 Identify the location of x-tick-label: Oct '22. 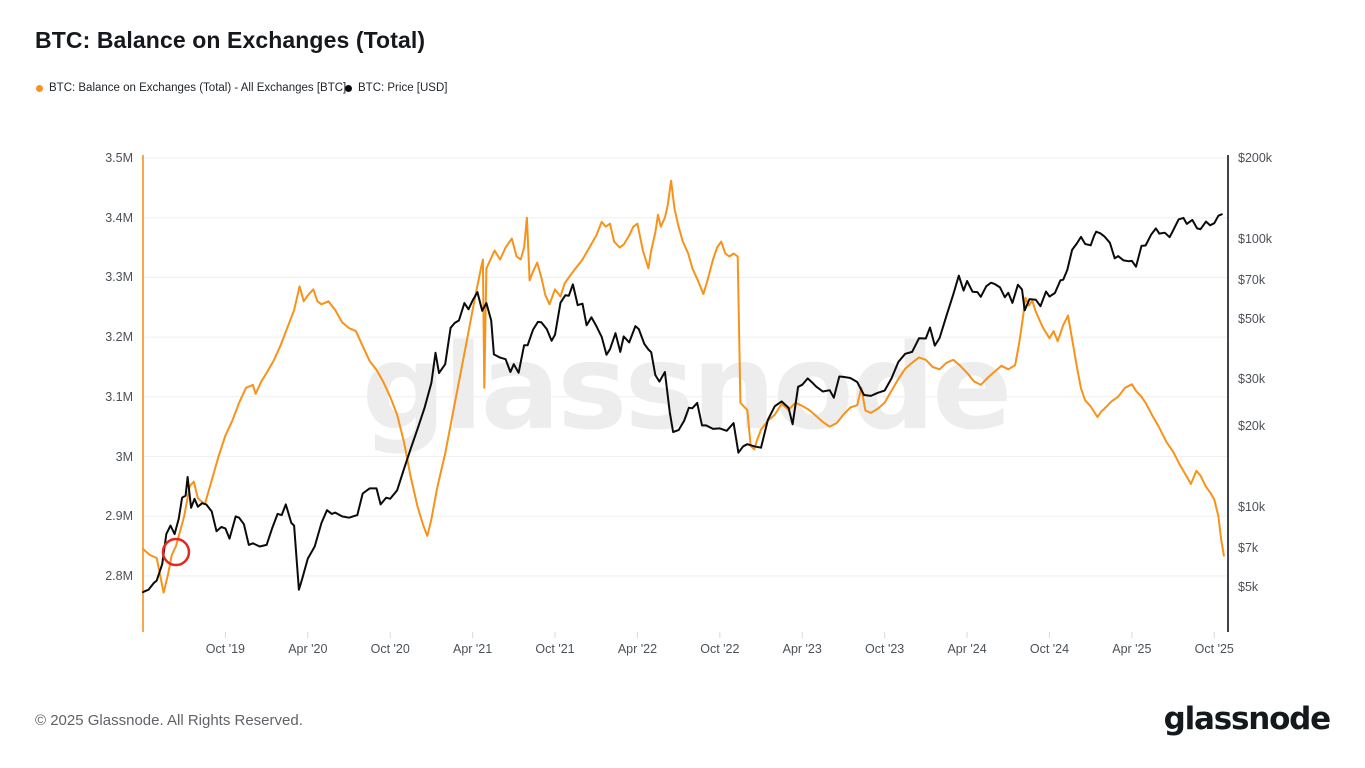
(720, 649).